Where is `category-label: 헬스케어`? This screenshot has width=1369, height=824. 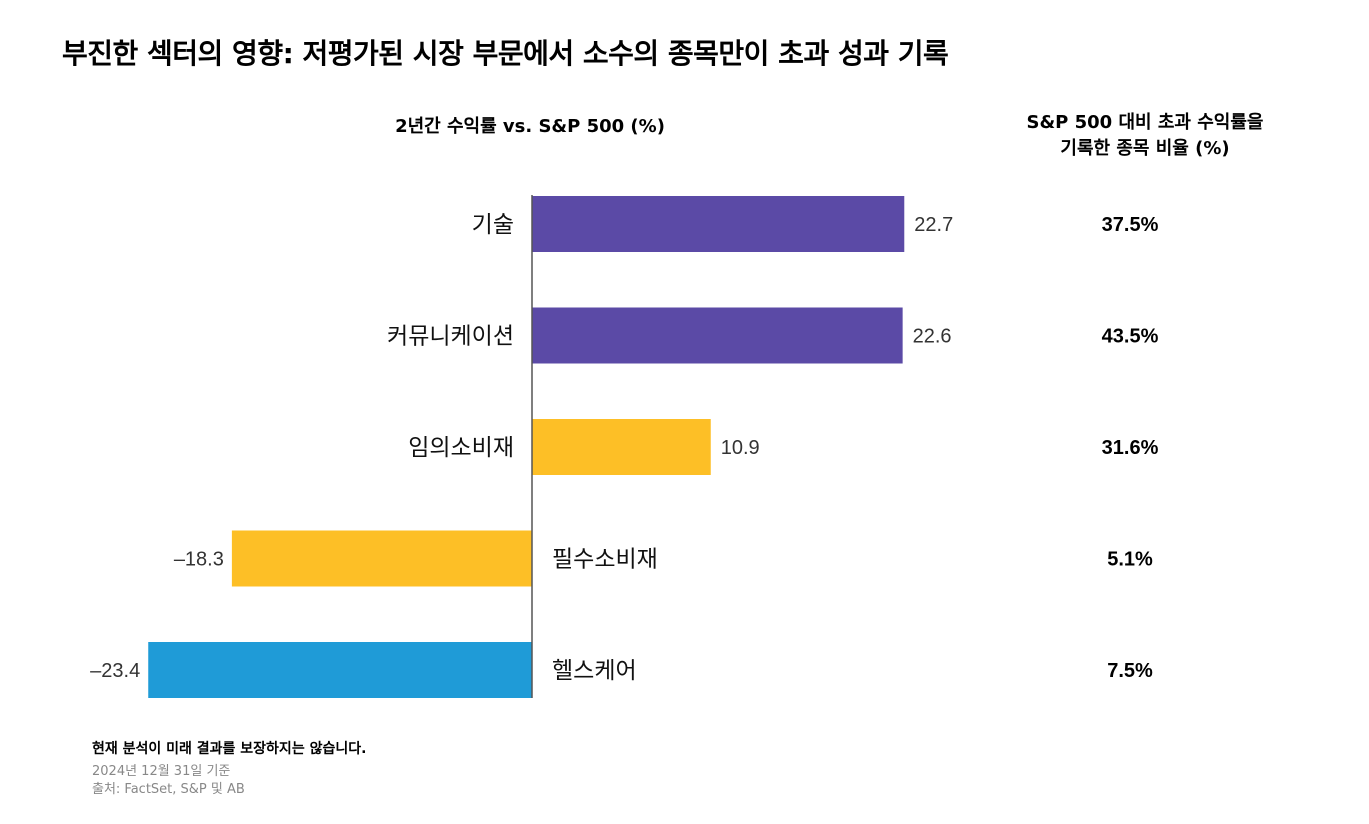
category-label: 헬스케어 is located at coordinates (594, 671).